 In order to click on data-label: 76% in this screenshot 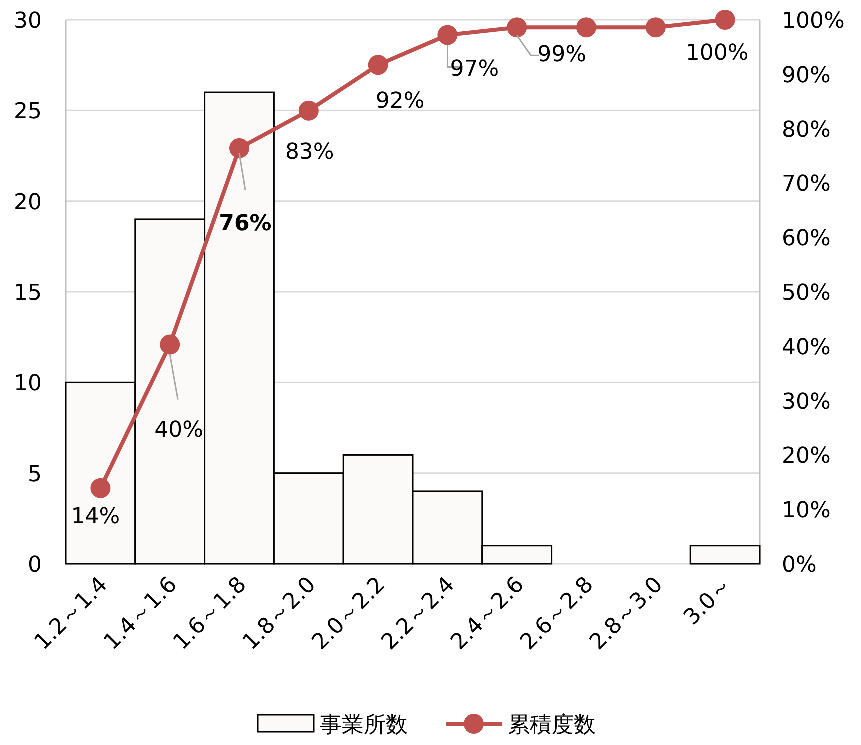, I will do `click(245, 223)`.